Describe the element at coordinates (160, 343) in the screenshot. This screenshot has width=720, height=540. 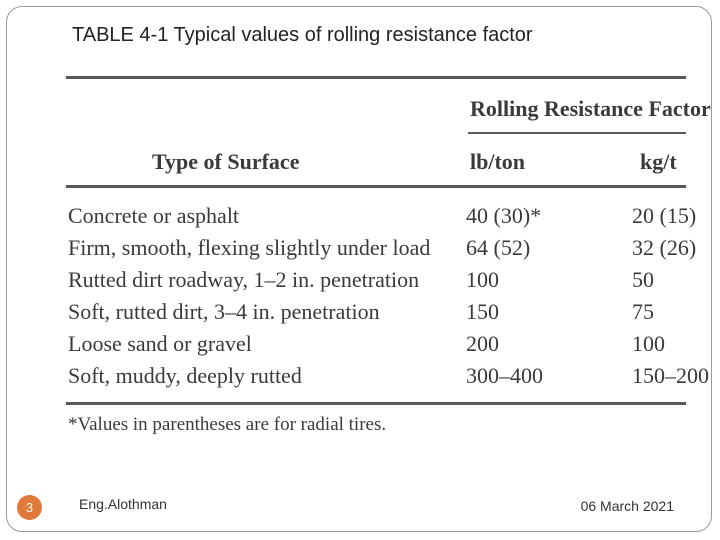
I see `cell-surface: Loose sand or gravel` at that location.